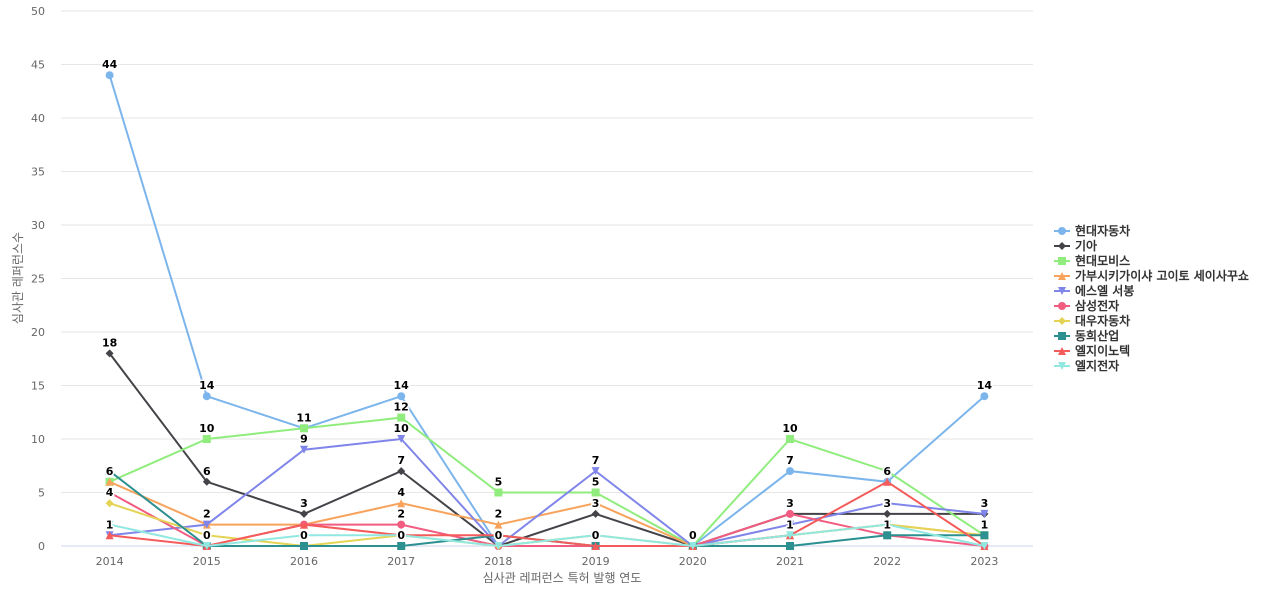 This screenshot has height=604, width=1280. What do you see at coordinates (1097, 365) in the screenshot?
I see `legend-label: 엘지전자` at bounding box center [1097, 365].